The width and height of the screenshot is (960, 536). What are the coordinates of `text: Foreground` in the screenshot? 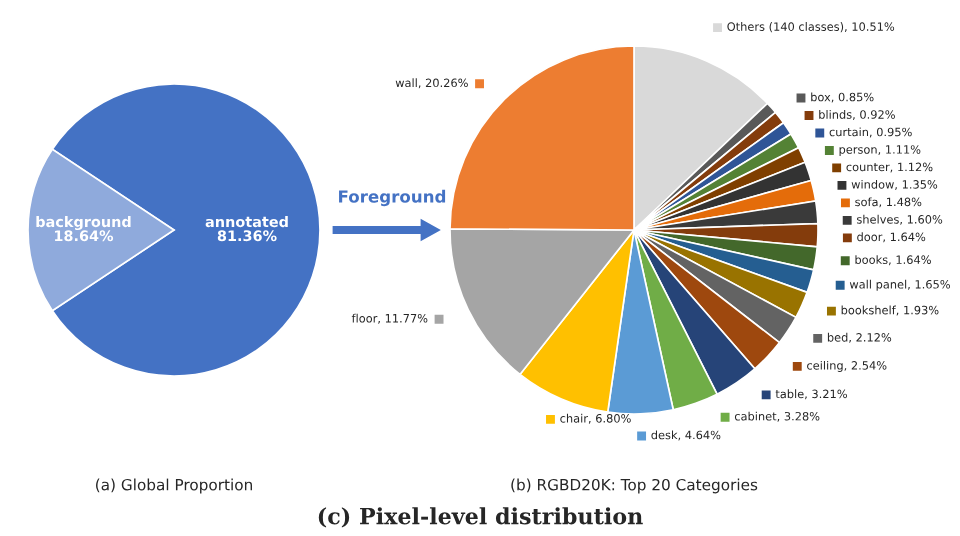 It's located at (392, 198).